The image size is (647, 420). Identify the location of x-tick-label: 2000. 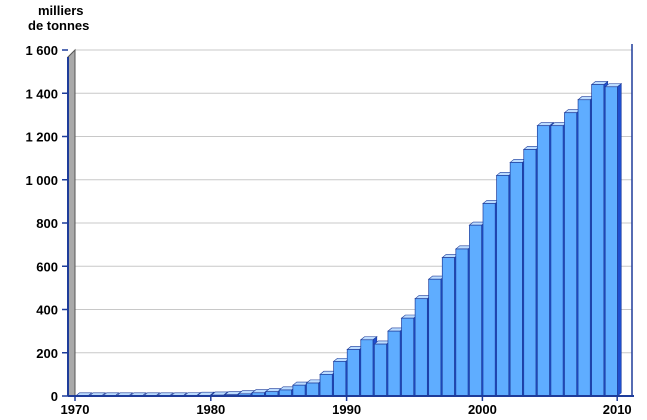
(482, 409).